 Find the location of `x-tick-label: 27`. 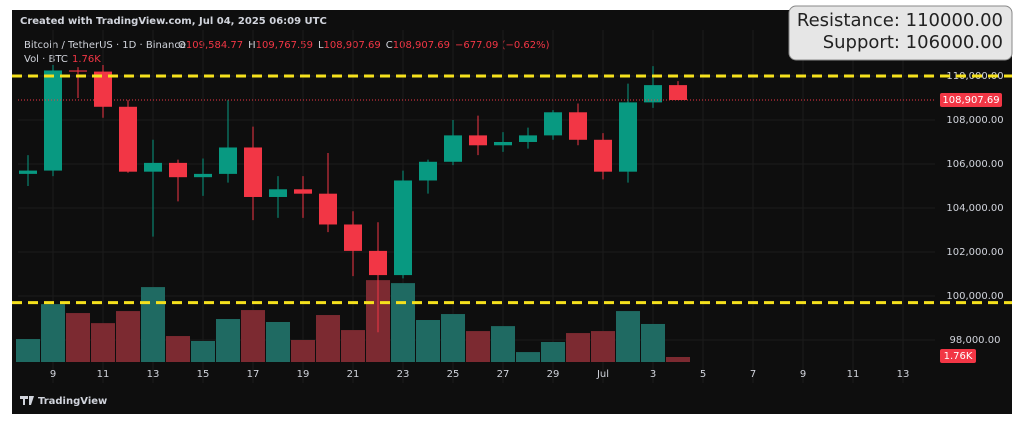

x-tick-label: 27 is located at coordinates (503, 374).